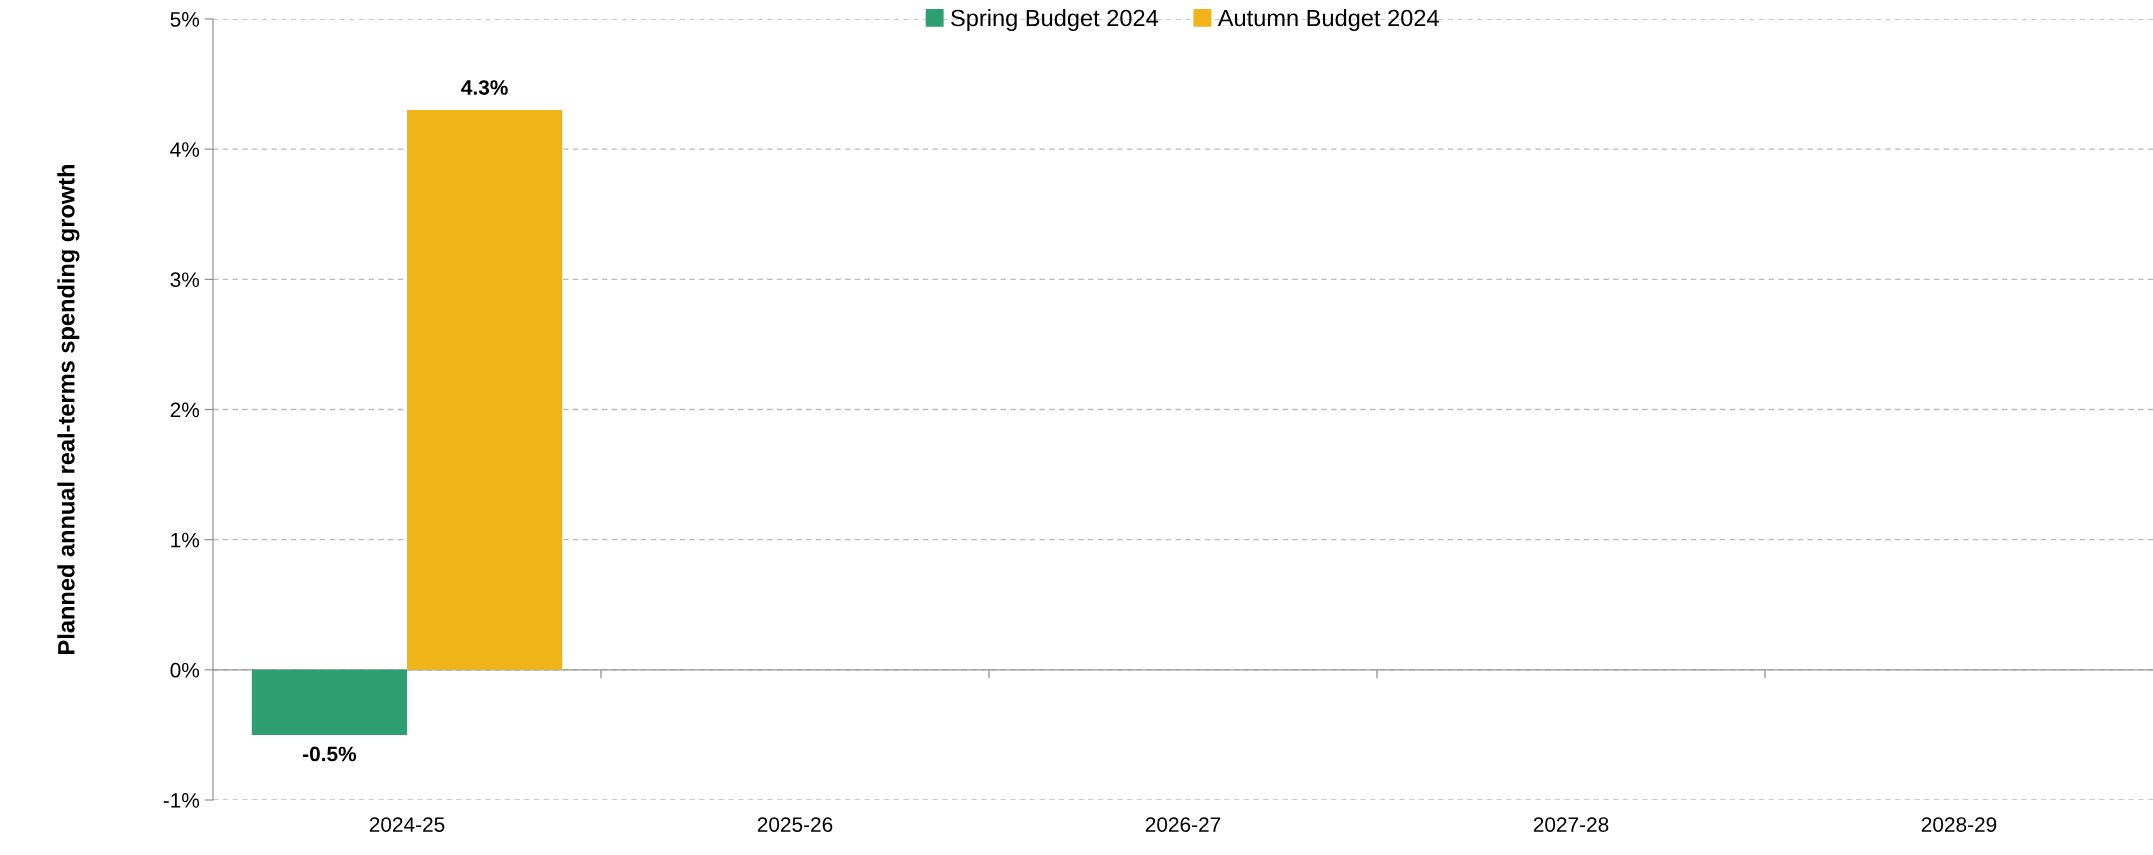  Describe the element at coordinates (407, 824) in the screenshot. I see `x-tick-label: 2024-25` at that location.